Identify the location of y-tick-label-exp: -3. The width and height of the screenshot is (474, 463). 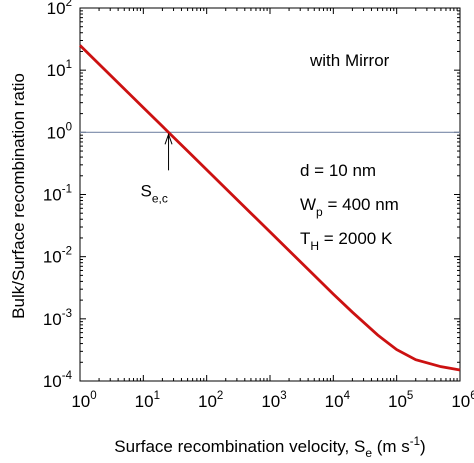
(67, 314).